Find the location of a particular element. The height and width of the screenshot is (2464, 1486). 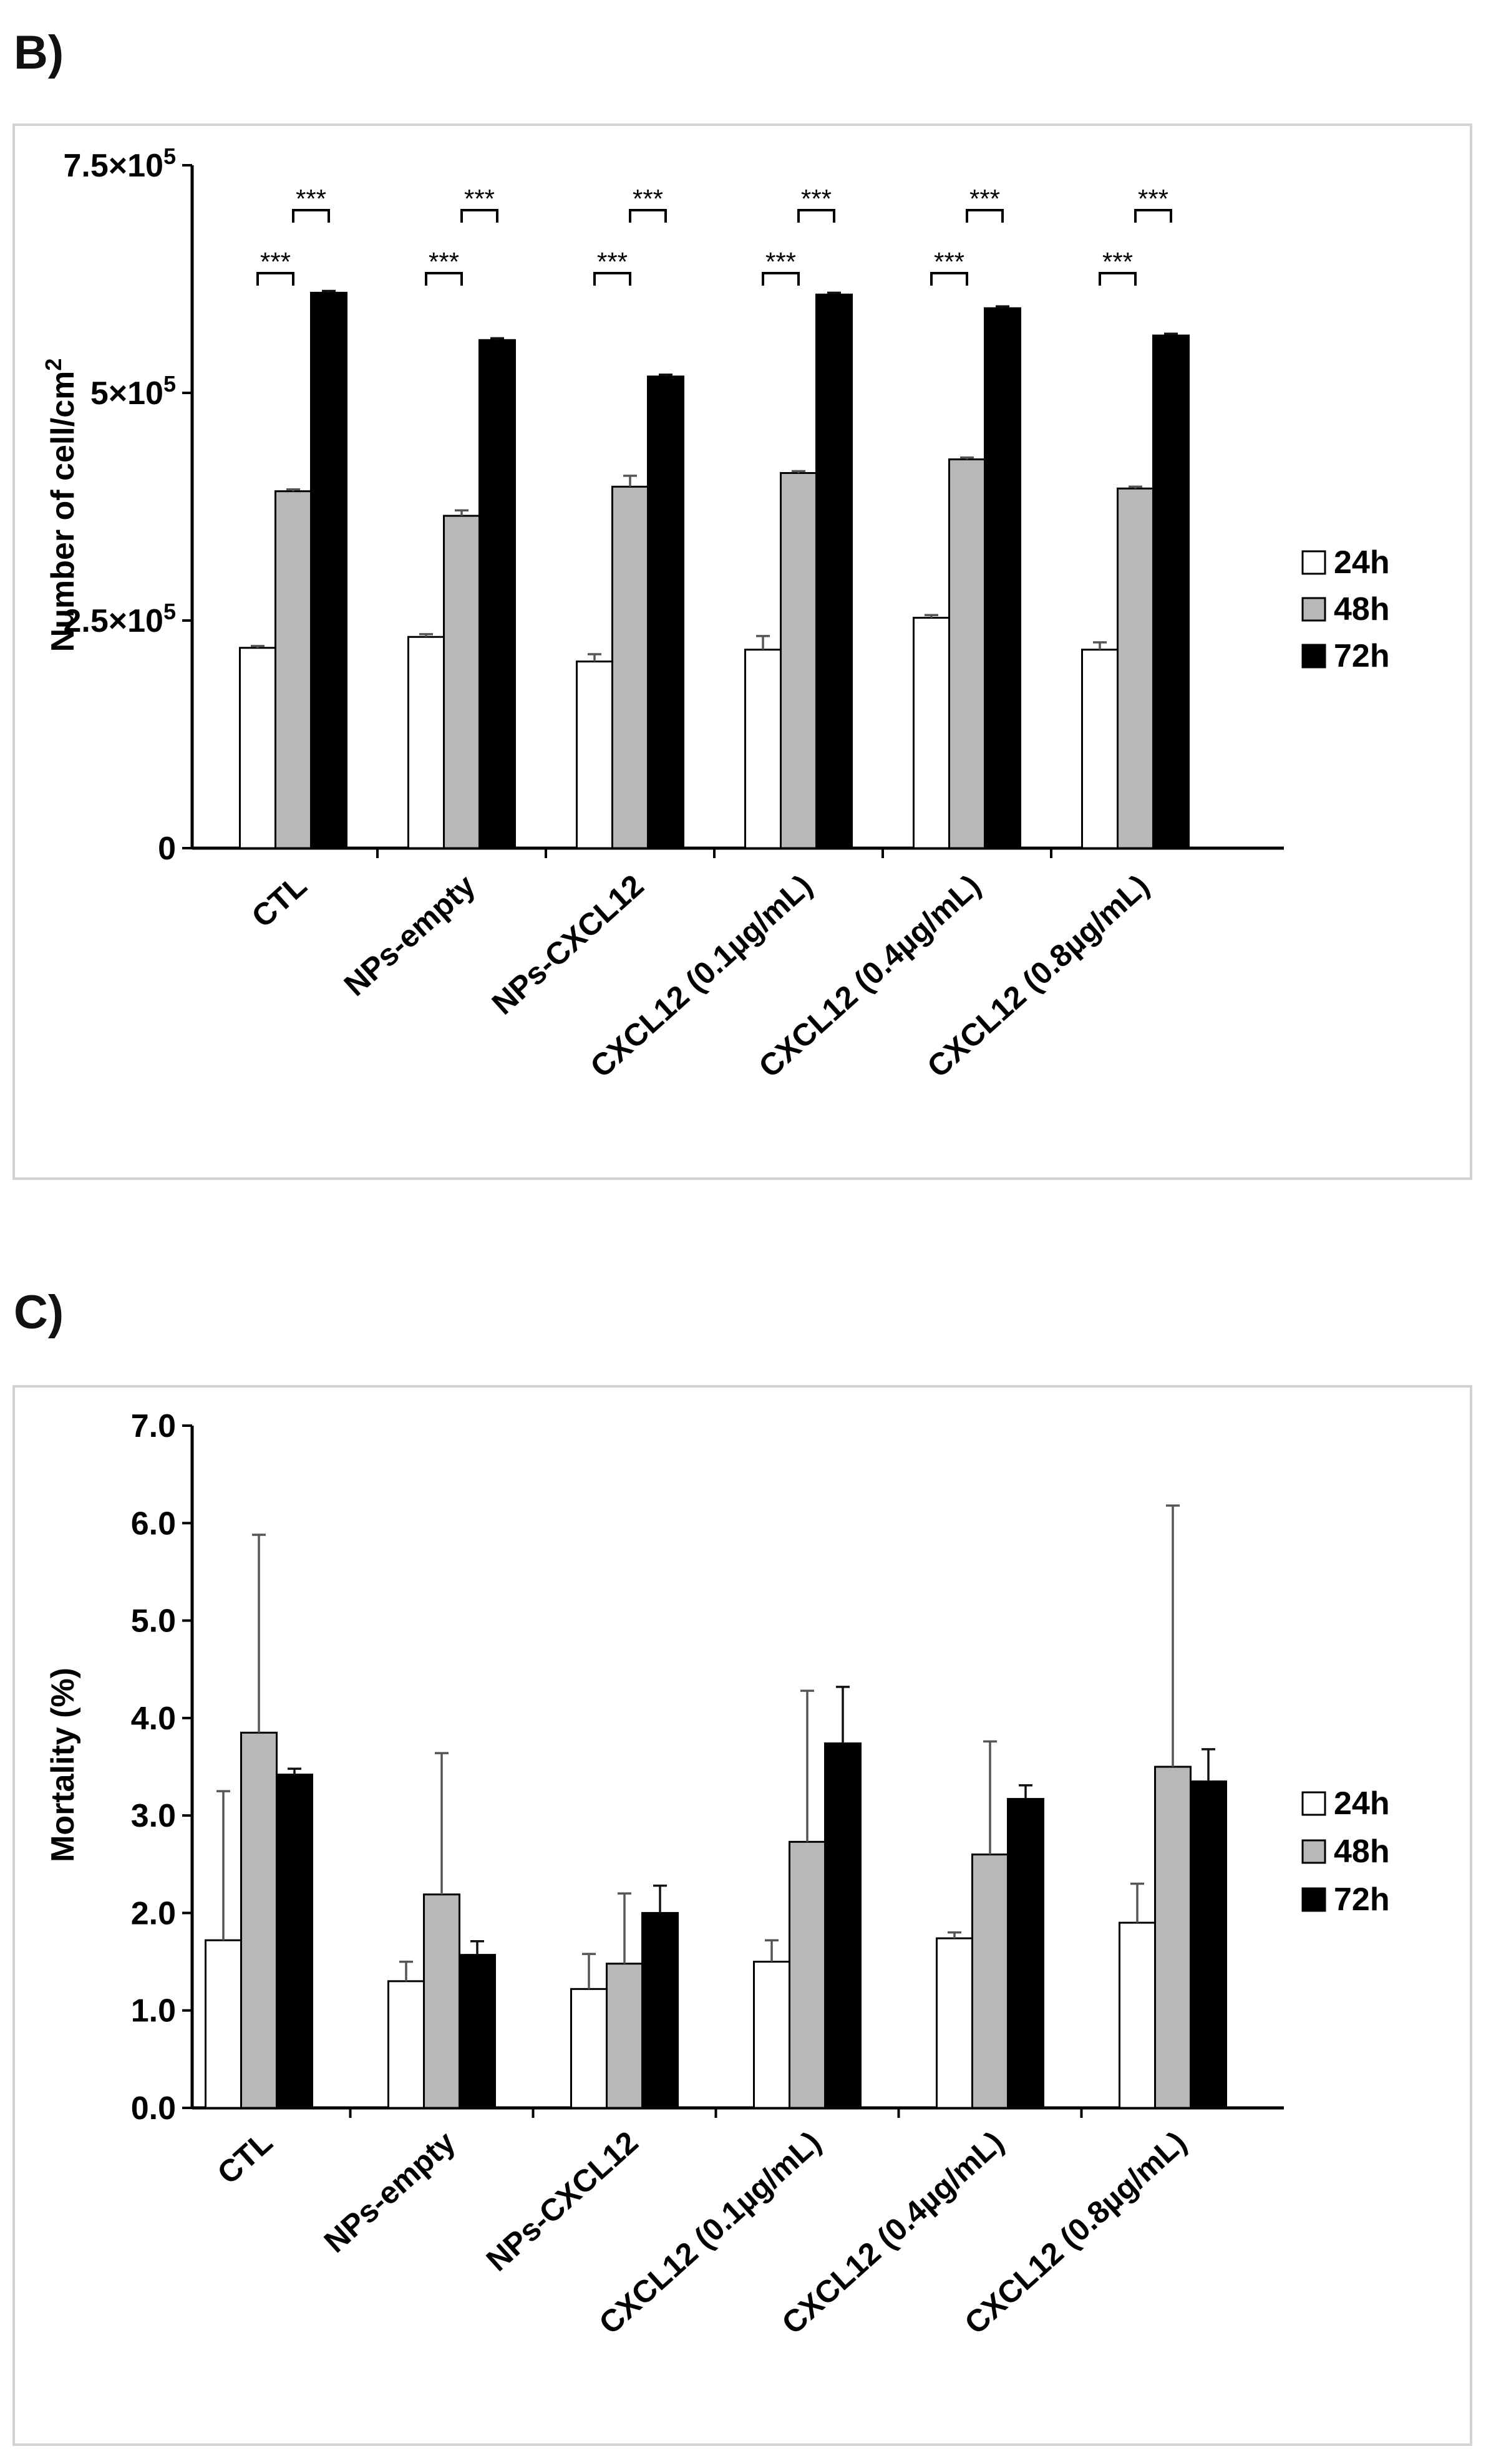

y-tick-label: 2.5×10⁵ is located at coordinates (119, 619).